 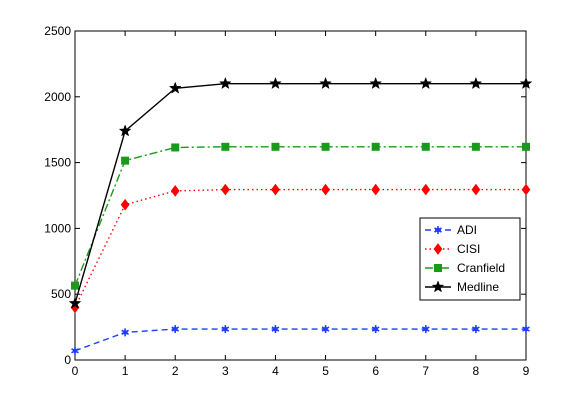 What do you see at coordinates (57, 163) in the screenshot?
I see `y-tick-label: 1500` at bounding box center [57, 163].